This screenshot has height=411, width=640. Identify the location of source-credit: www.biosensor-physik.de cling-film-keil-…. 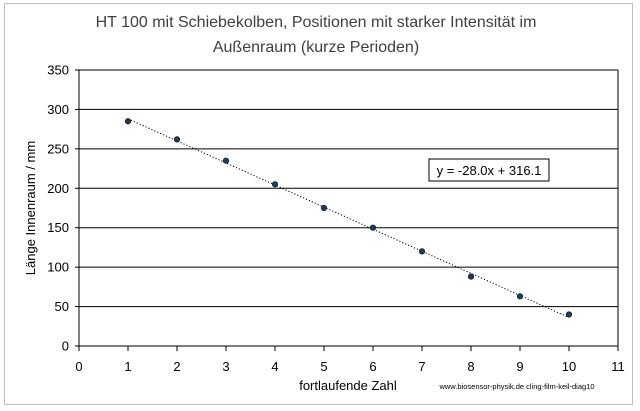
(516, 386).